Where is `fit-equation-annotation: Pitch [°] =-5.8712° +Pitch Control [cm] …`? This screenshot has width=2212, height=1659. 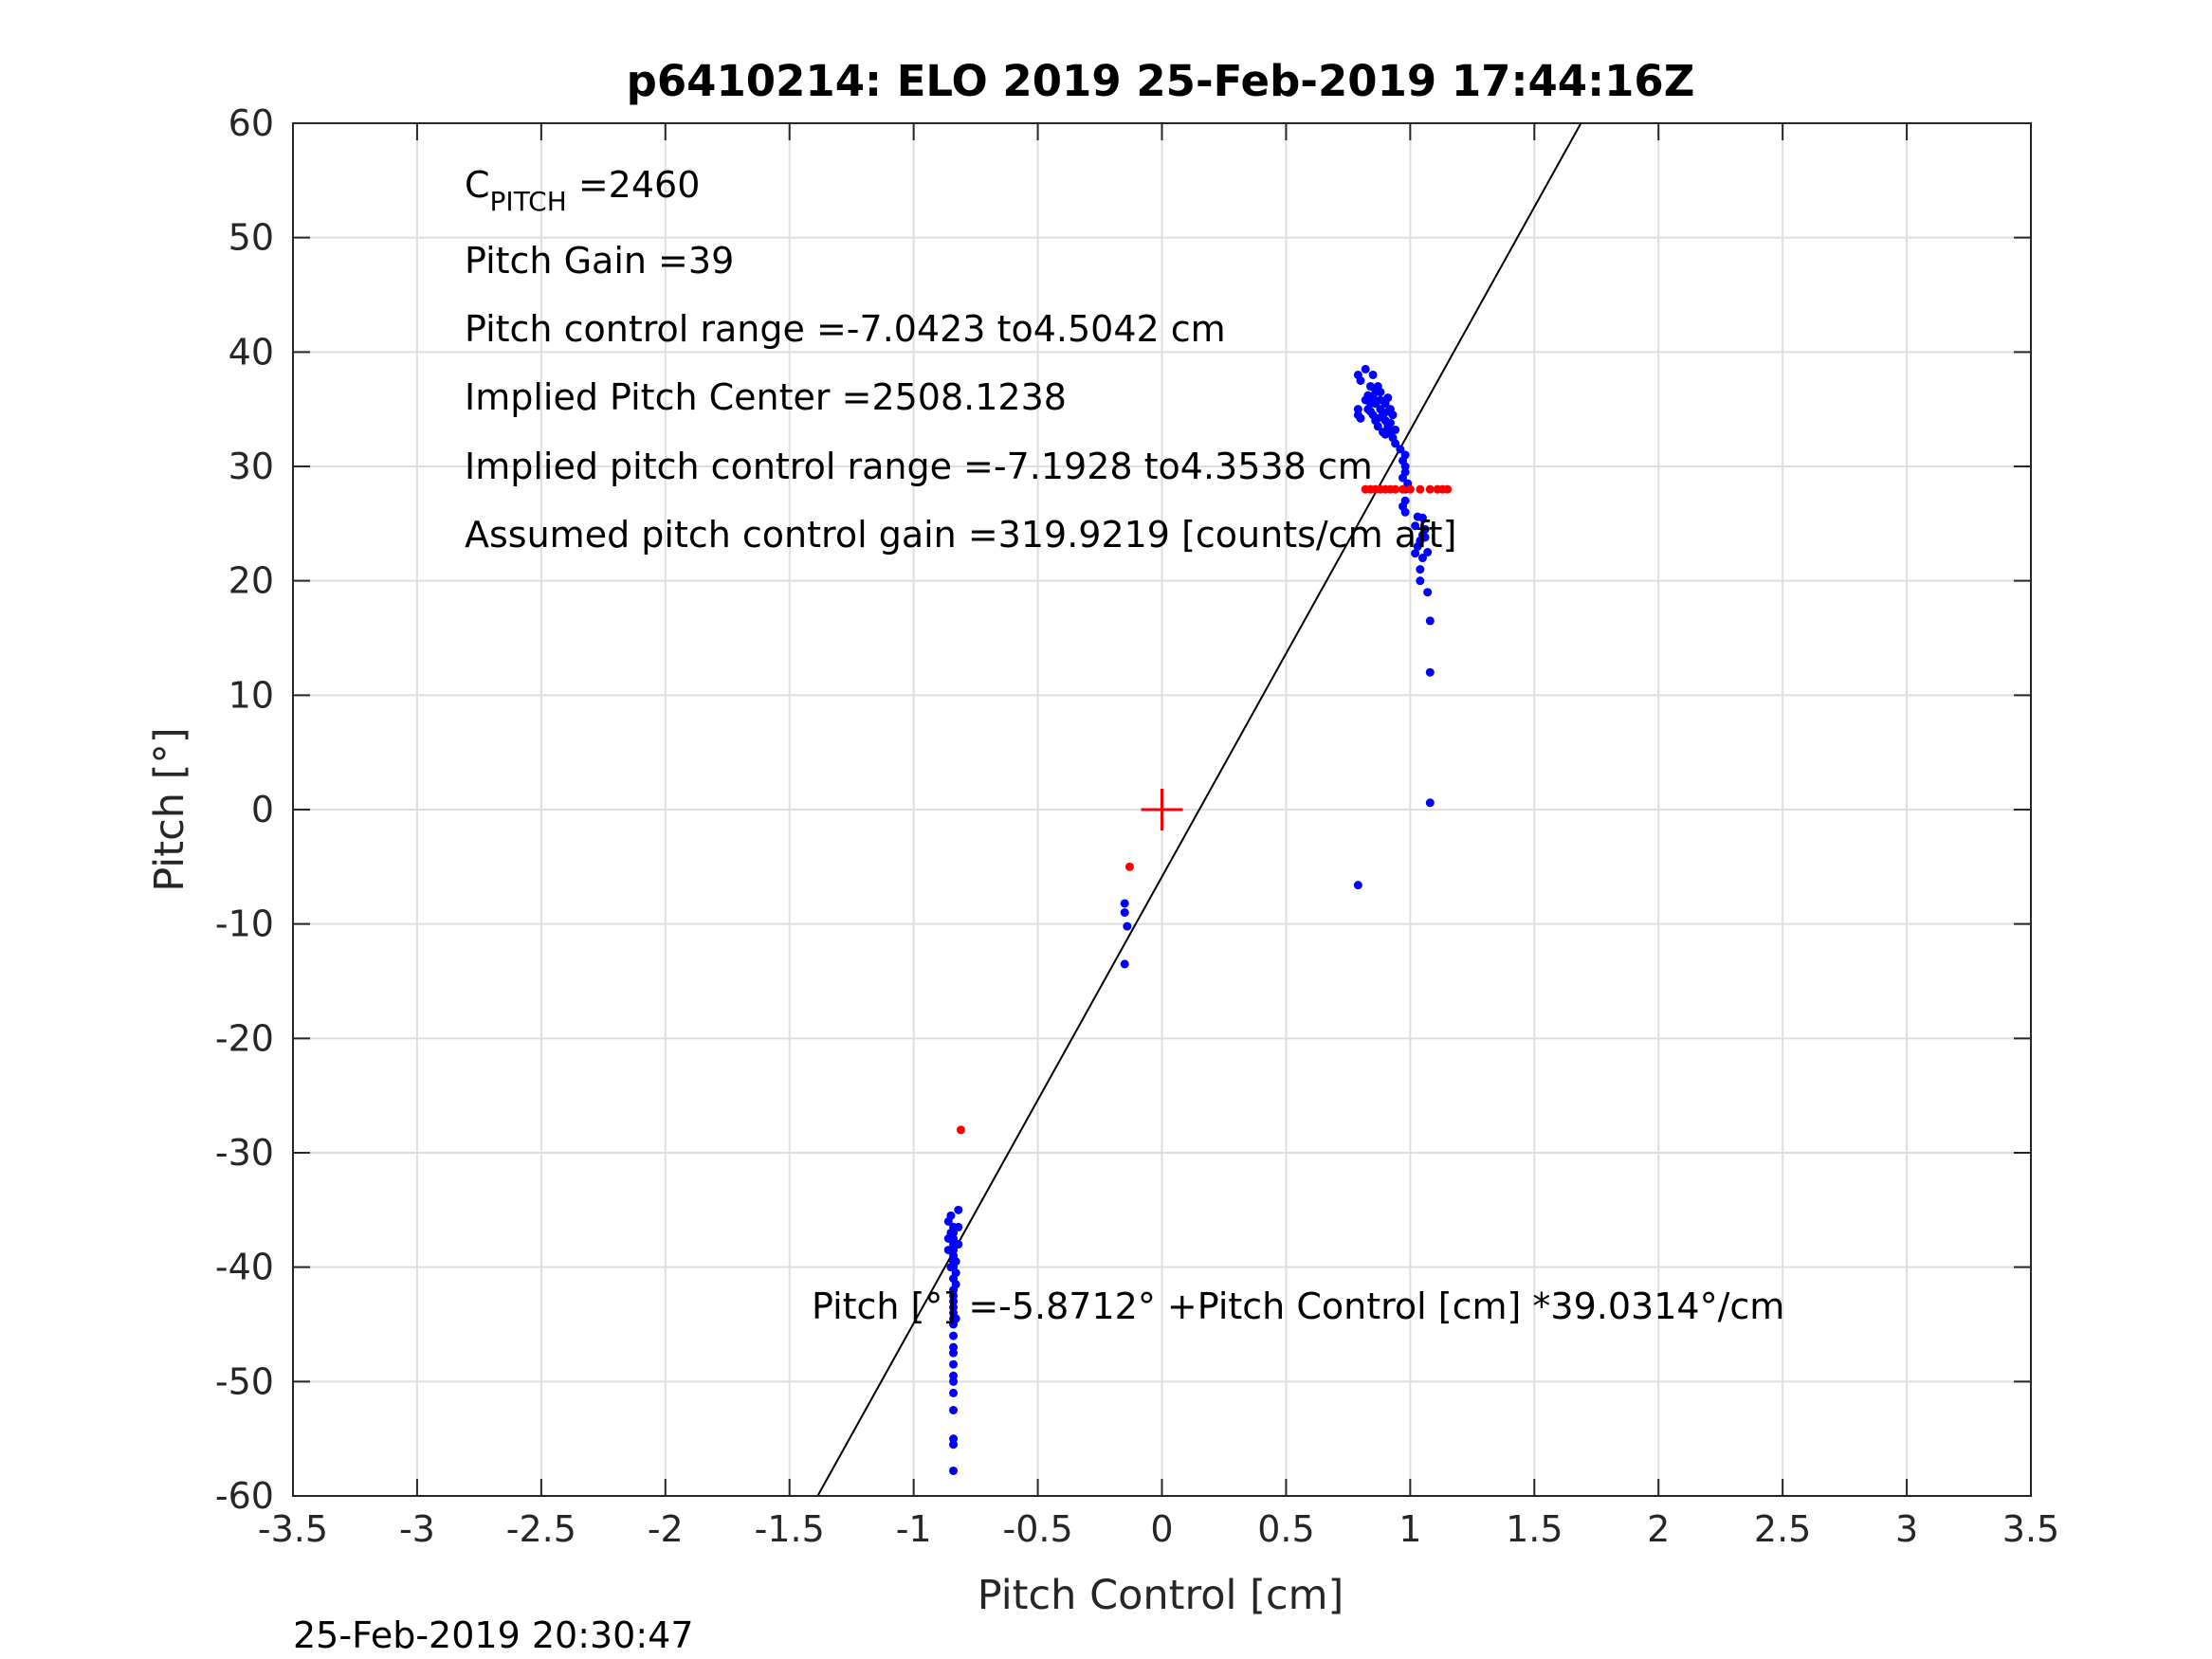
fit-equation-annotation: Pitch [°] =-5.8712° +Pitch Control [cm] … is located at coordinates (1298, 1306).